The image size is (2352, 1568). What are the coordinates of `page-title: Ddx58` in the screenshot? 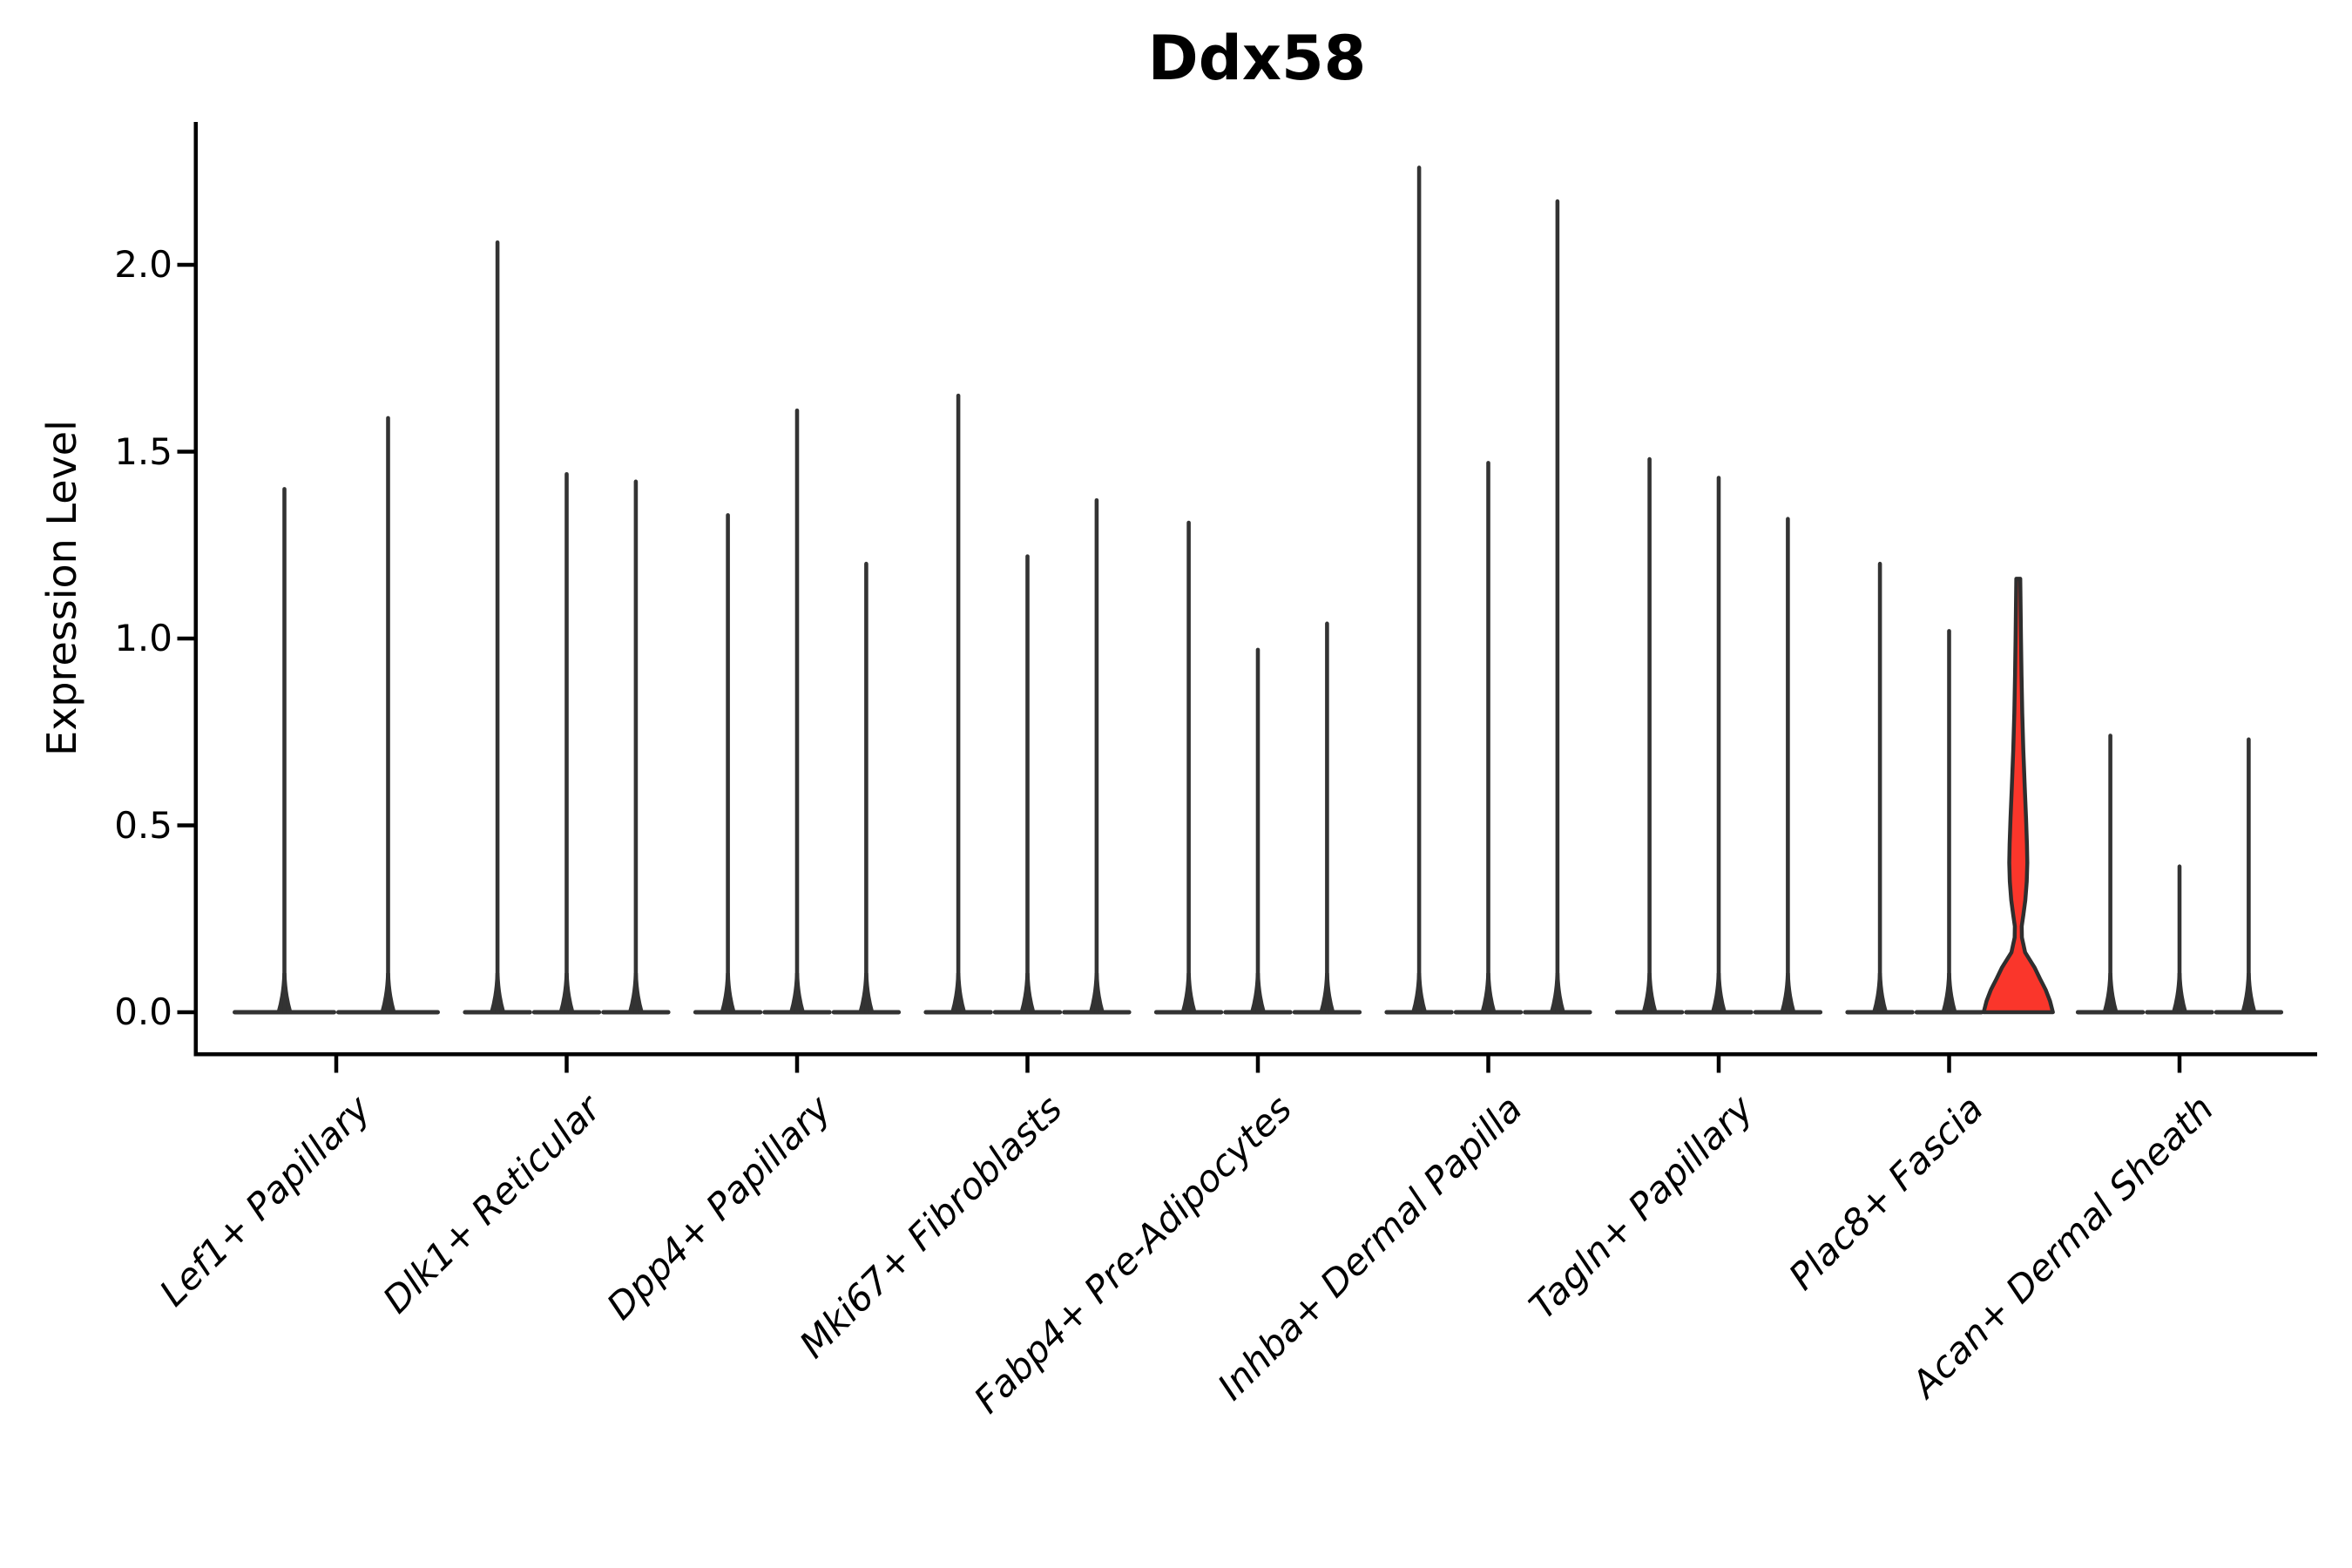 It's located at (1257, 58).